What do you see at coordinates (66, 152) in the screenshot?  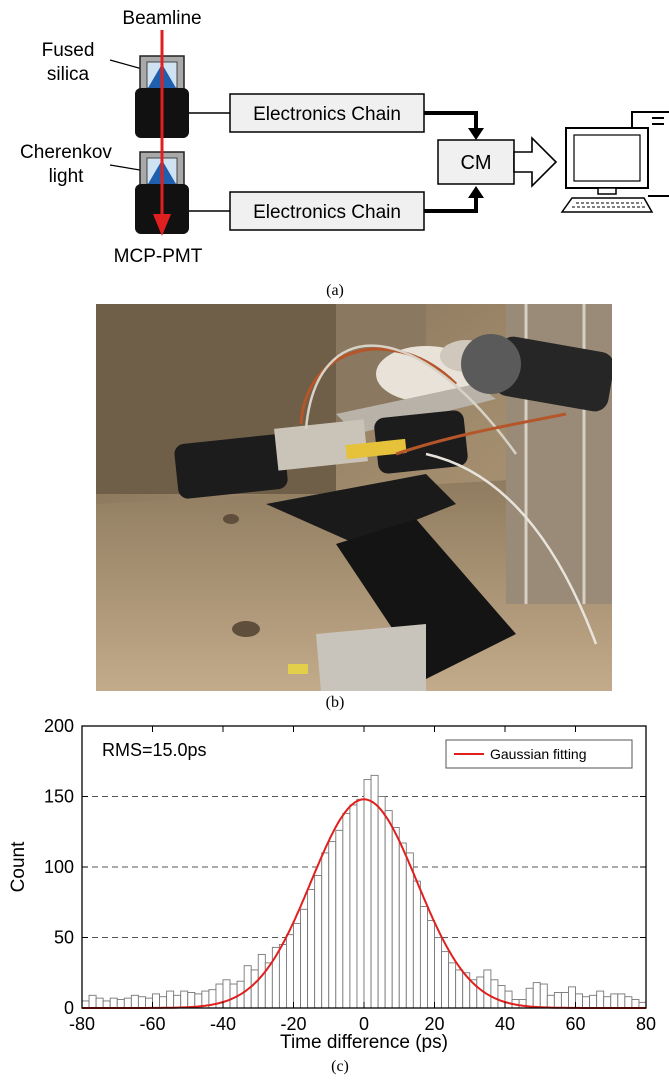 I see `cherenkov-label-1: Cherenkov` at bounding box center [66, 152].